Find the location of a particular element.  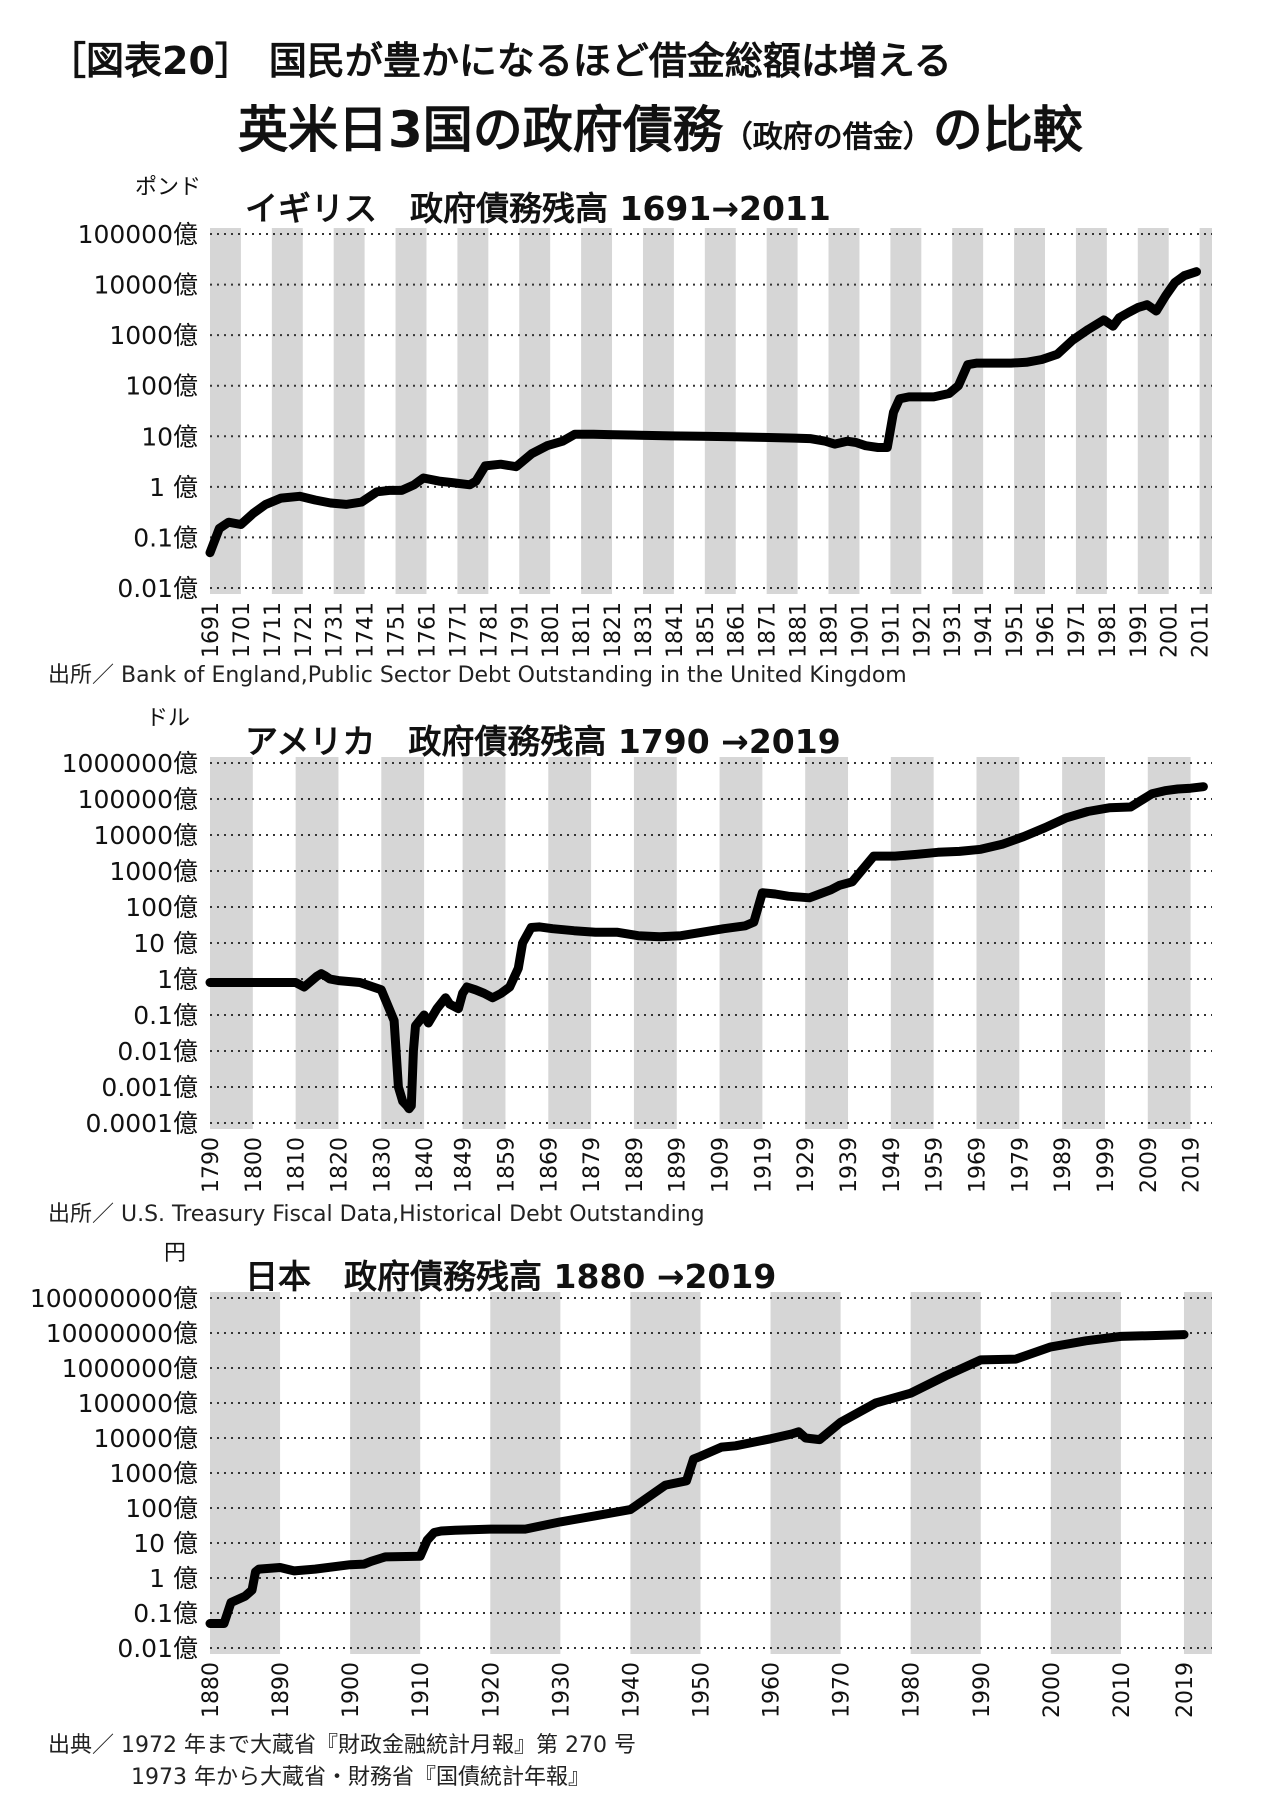

x-tick-label: 1959 is located at coordinates (935, 1165).